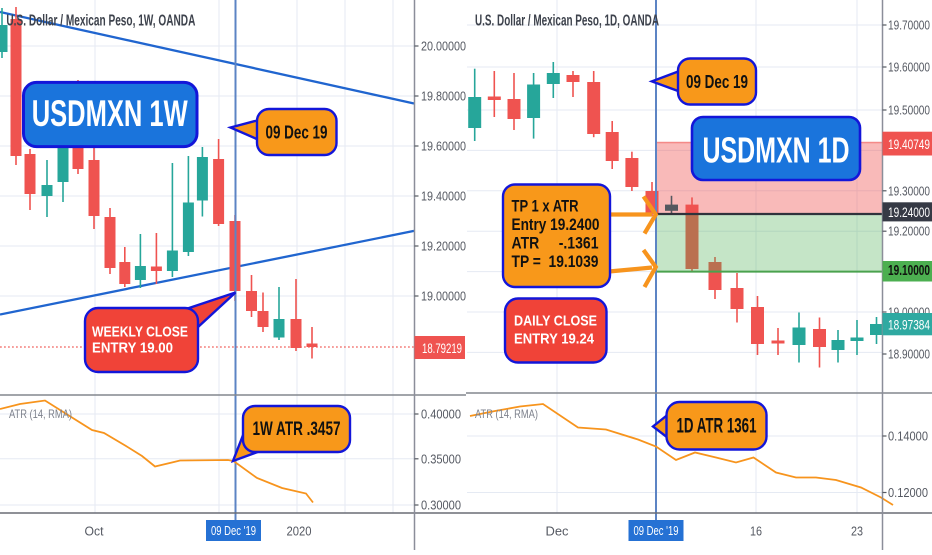 The height and width of the screenshot is (555, 932). What do you see at coordinates (443, 196) in the screenshot?
I see `svg-text: 19.40000` at bounding box center [443, 196].